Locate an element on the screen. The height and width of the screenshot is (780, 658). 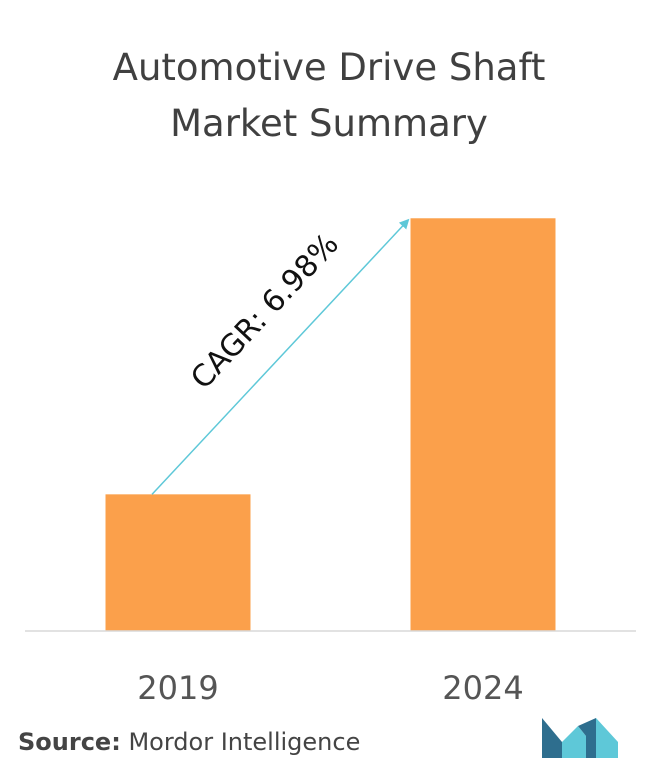
bar-2019 is located at coordinates (178, 562).